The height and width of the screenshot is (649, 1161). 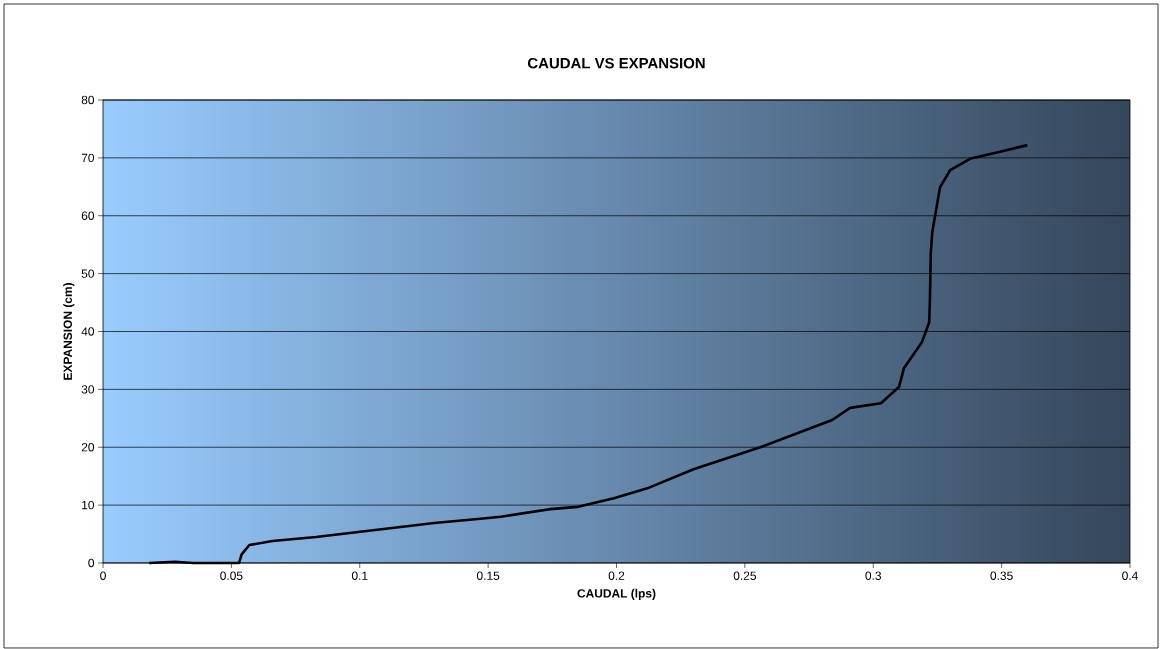 What do you see at coordinates (231, 575) in the screenshot?
I see `x-tick-label: 0.05` at bounding box center [231, 575].